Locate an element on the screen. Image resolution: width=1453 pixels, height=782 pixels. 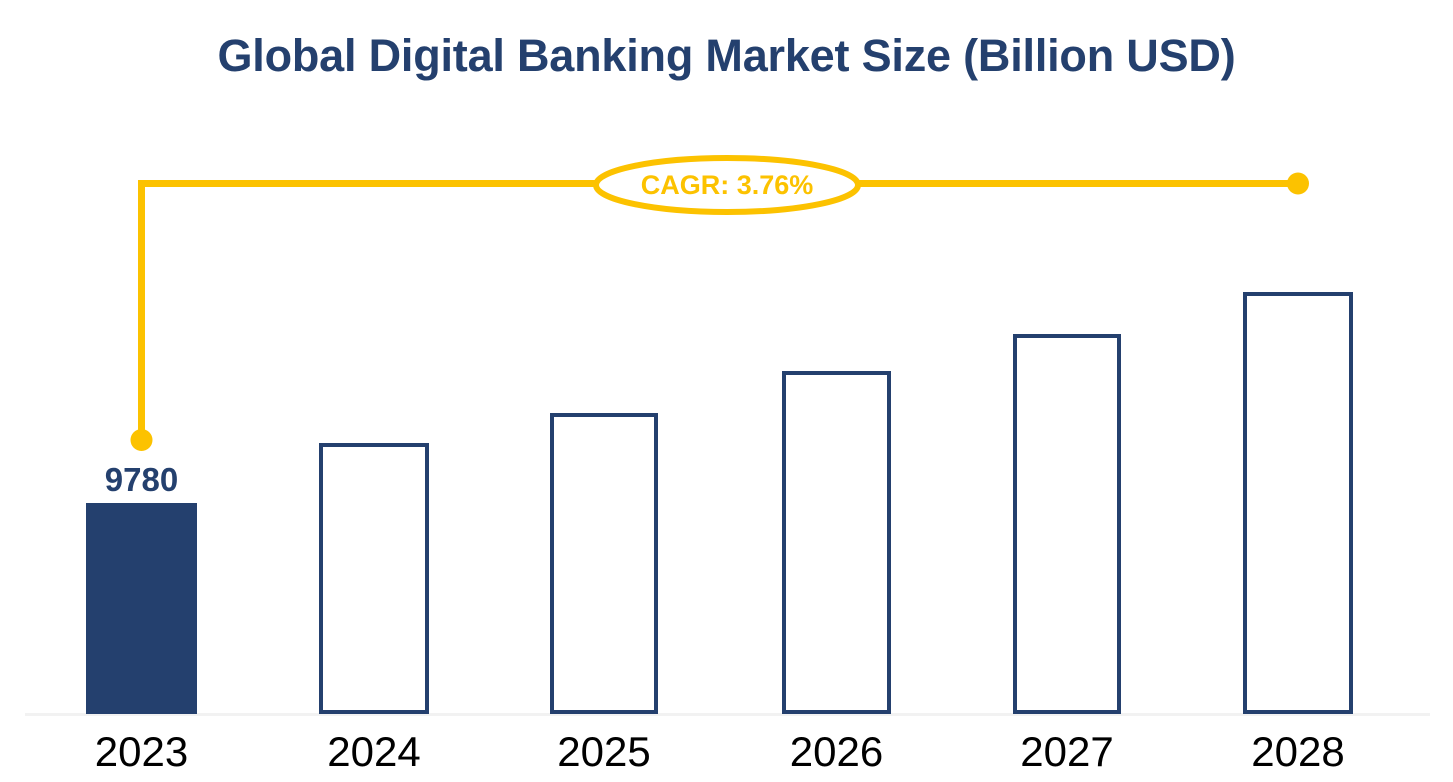
bar-2024 is located at coordinates (374, 578).